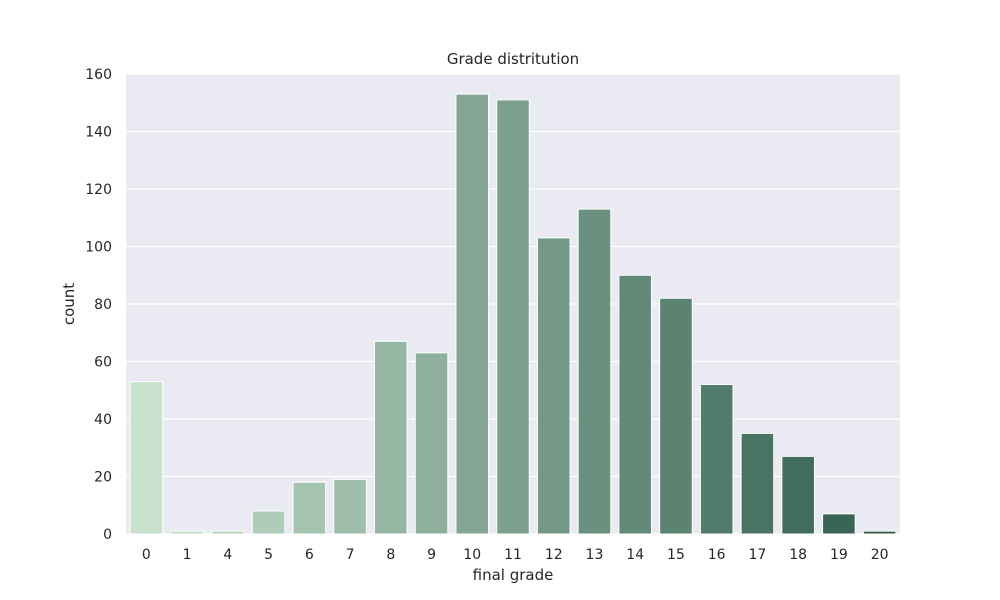 Image resolution: width=1000 pixels, height=600 pixels. Describe the element at coordinates (103, 305) in the screenshot. I see `y-tick-label: 80` at that location.